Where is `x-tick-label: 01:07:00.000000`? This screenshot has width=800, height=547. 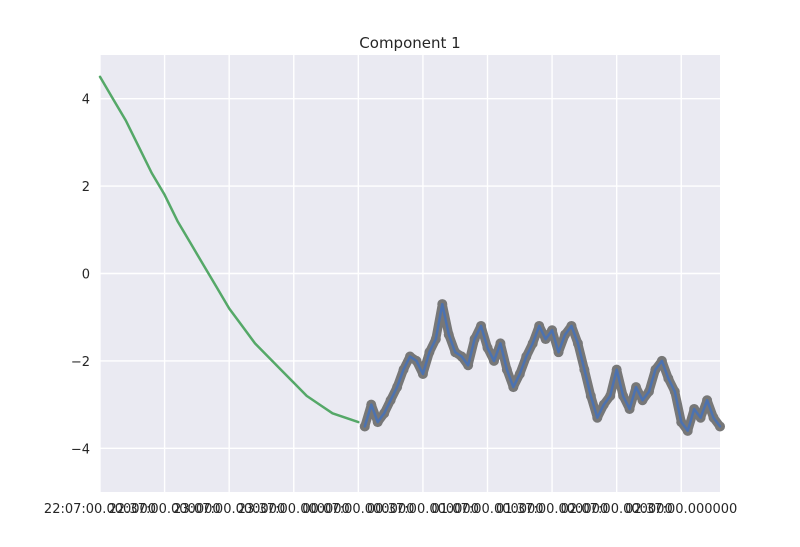 x-tick-label: 01:07:00.000000 is located at coordinates (487, 509).